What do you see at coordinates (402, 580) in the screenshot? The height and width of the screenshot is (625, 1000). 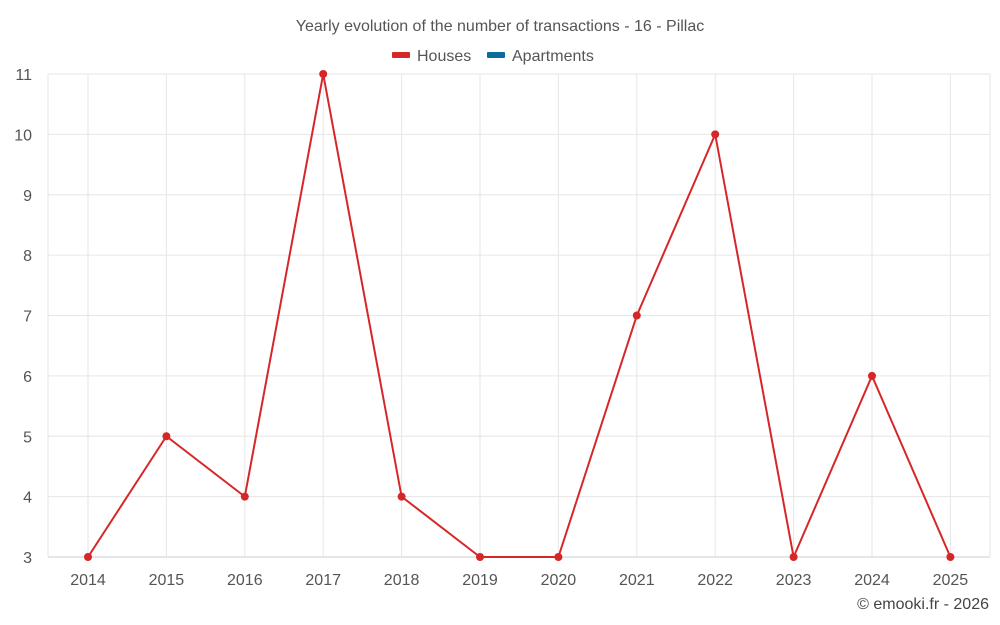 I see `x-tick-label: 2018` at bounding box center [402, 580].